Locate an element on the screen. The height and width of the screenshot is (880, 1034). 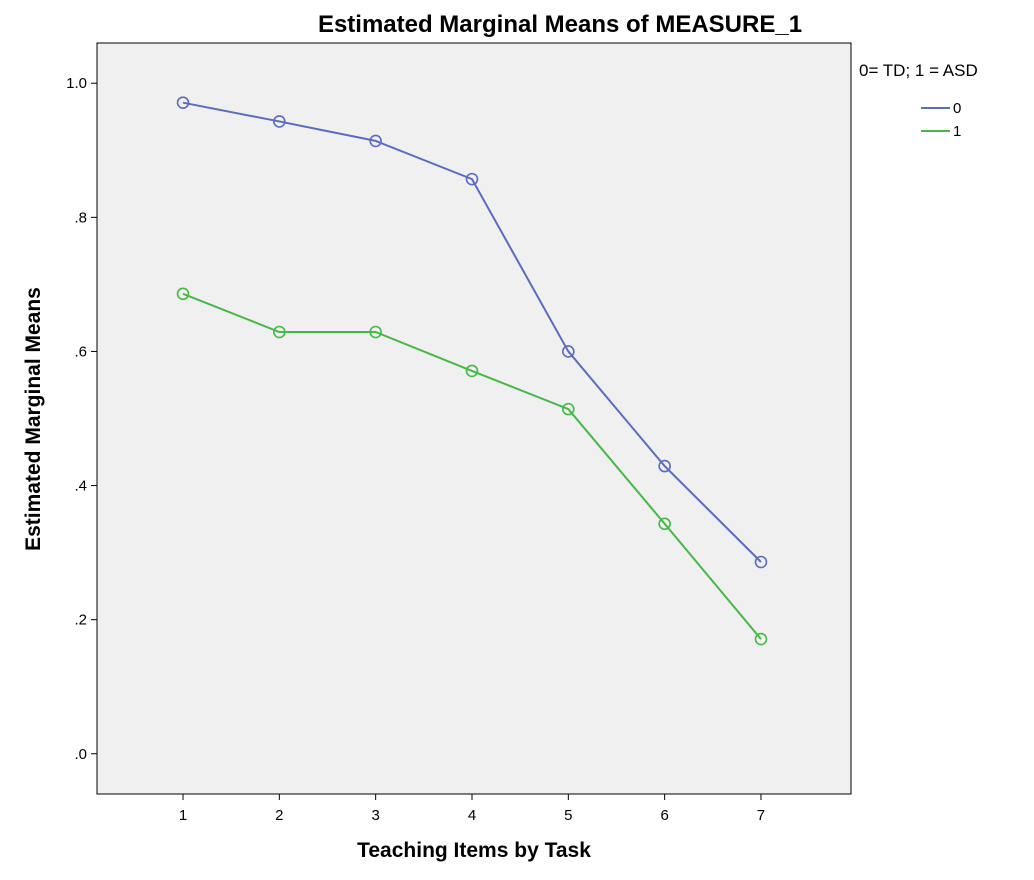
y-axis-title: Estimated Marginal Means is located at coordinates (33, 419).